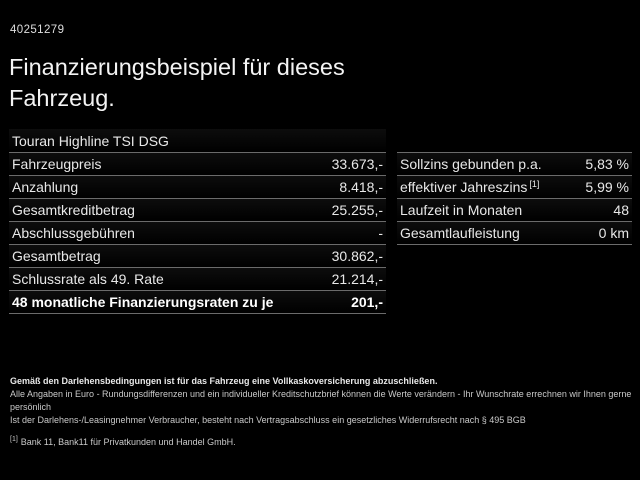 This screenshot has height=480, width=640. I want to click on table-row: Laufzeit in Monaten 48, so click(514, 209).